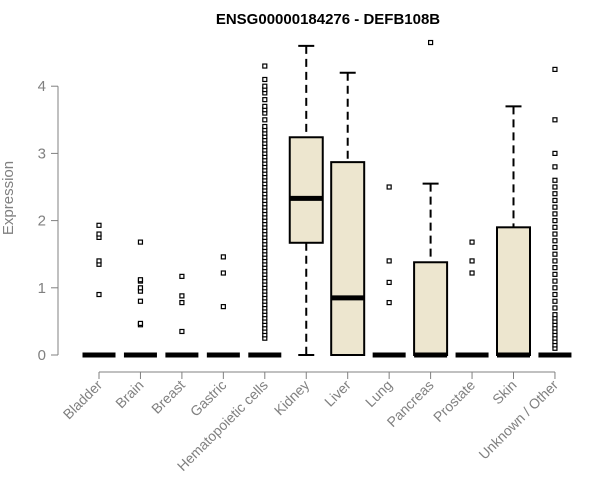  Describe the element at coordinates (129, 394) in the screenshot. I see `x-tick-label: Brain` at that location.